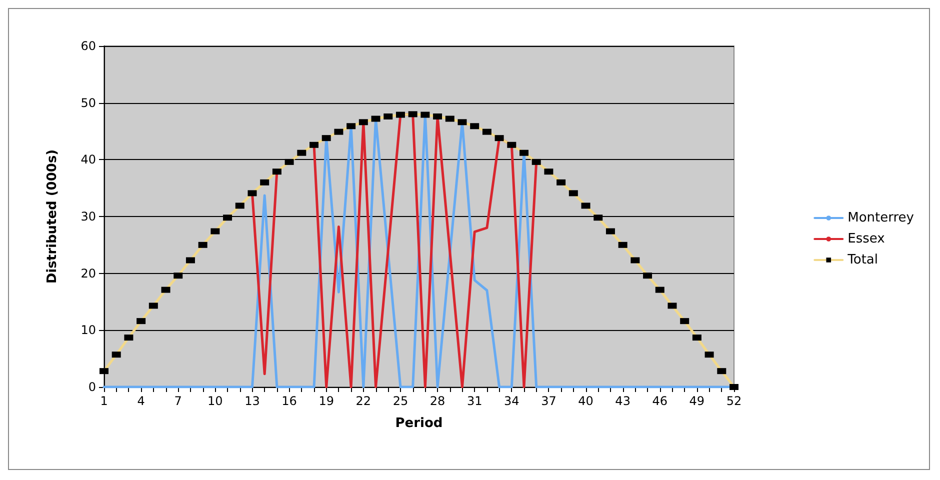 This screenshot has width=940, height=480. Describe the element at coordinates (88, 217) in the screenshot. I see `y-tick-label: 30` at that location.